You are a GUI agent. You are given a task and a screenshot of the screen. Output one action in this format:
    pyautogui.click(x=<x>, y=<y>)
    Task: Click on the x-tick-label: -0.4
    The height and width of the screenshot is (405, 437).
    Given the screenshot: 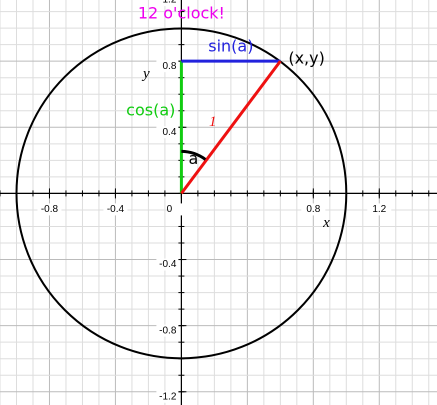 What is the action you would take?
    pyautogui.click(x=116, y=209)
    